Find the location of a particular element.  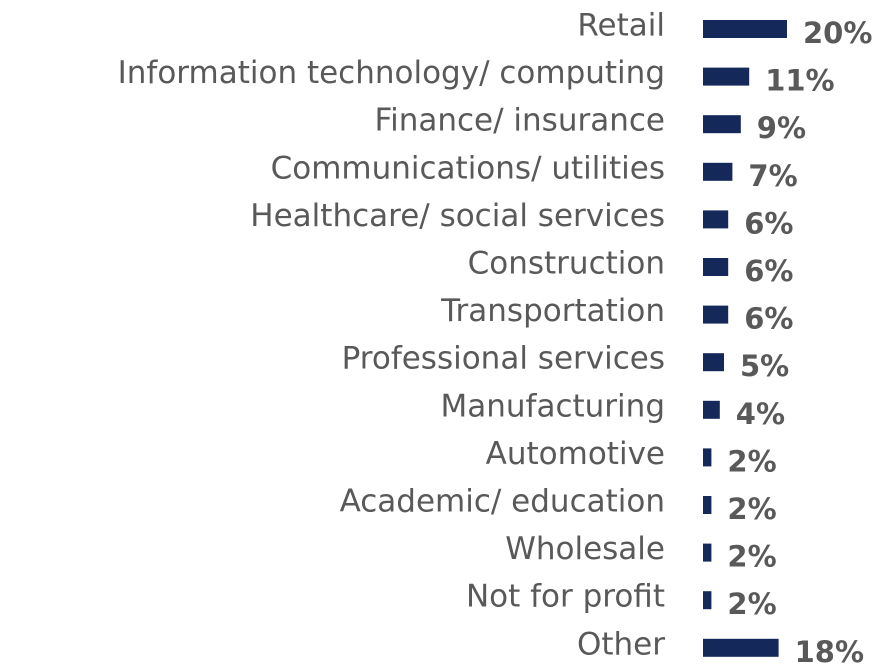

category-label: Academic/ education is located at coordinates (502, 502).